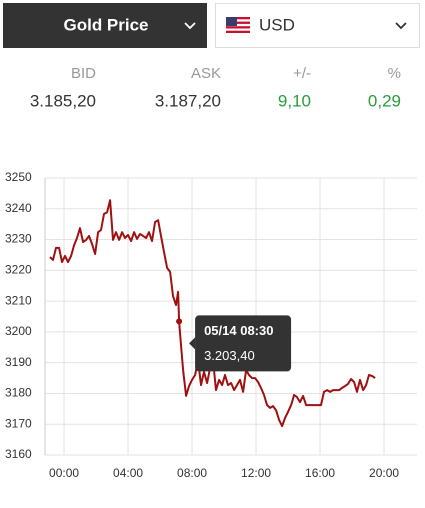 This screenshot has width=425, height=508. I want to click on quote-value: 3.187,20, so click(188, 100).